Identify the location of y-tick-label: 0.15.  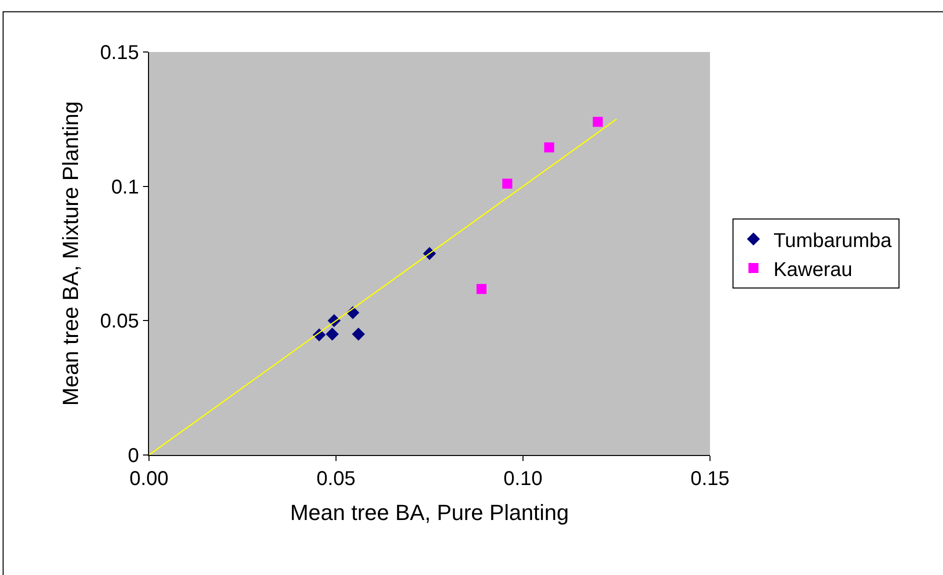
(119, 53).